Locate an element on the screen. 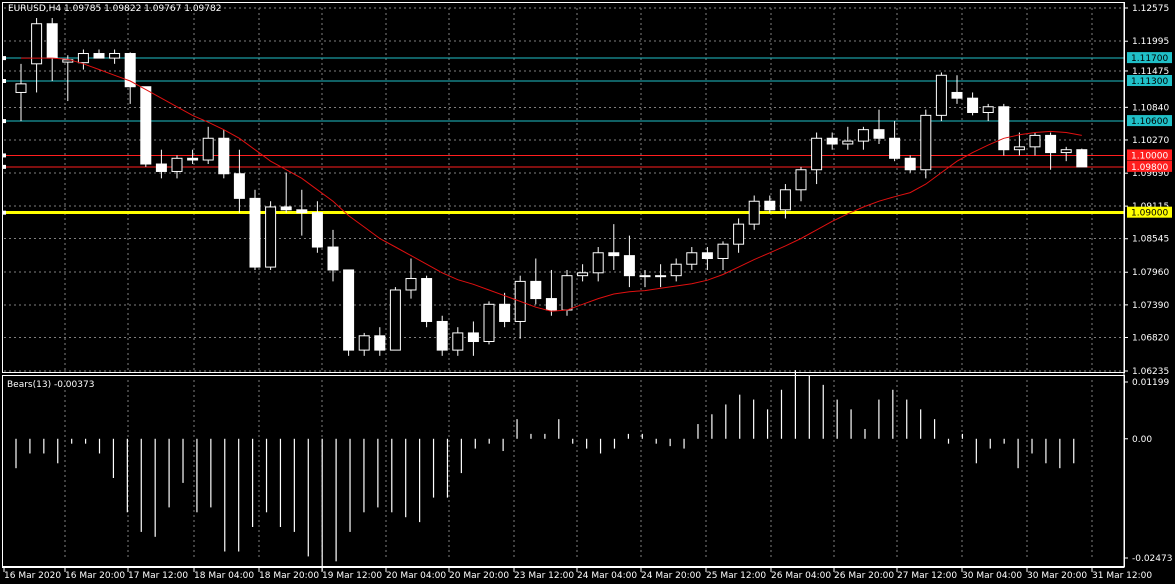 Image resolution: width=1175 pixels, height=584 pixels. price-tick-label: 1.07960 is located at coordinates (1150, 273).